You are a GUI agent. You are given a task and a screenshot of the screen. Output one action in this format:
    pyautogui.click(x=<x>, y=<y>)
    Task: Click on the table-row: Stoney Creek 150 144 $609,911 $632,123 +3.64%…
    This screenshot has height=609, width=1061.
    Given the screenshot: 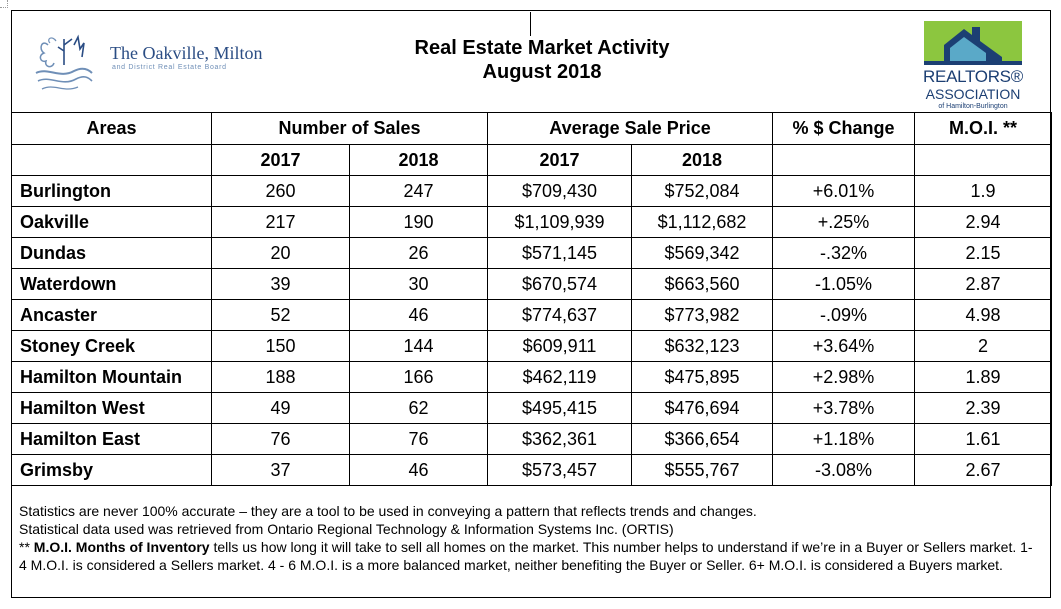 What is the action you would take?
    pyautogui.click(x=532, y=346)
    